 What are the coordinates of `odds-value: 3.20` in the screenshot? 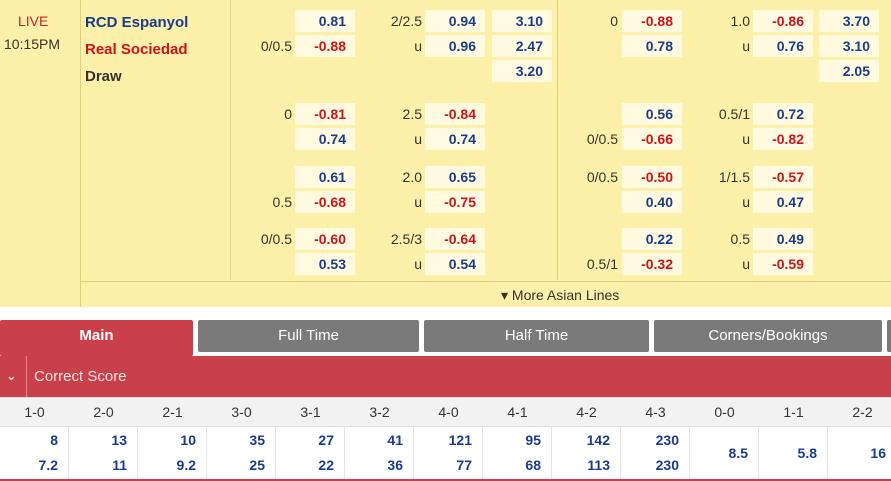 It's located at (522, 71).